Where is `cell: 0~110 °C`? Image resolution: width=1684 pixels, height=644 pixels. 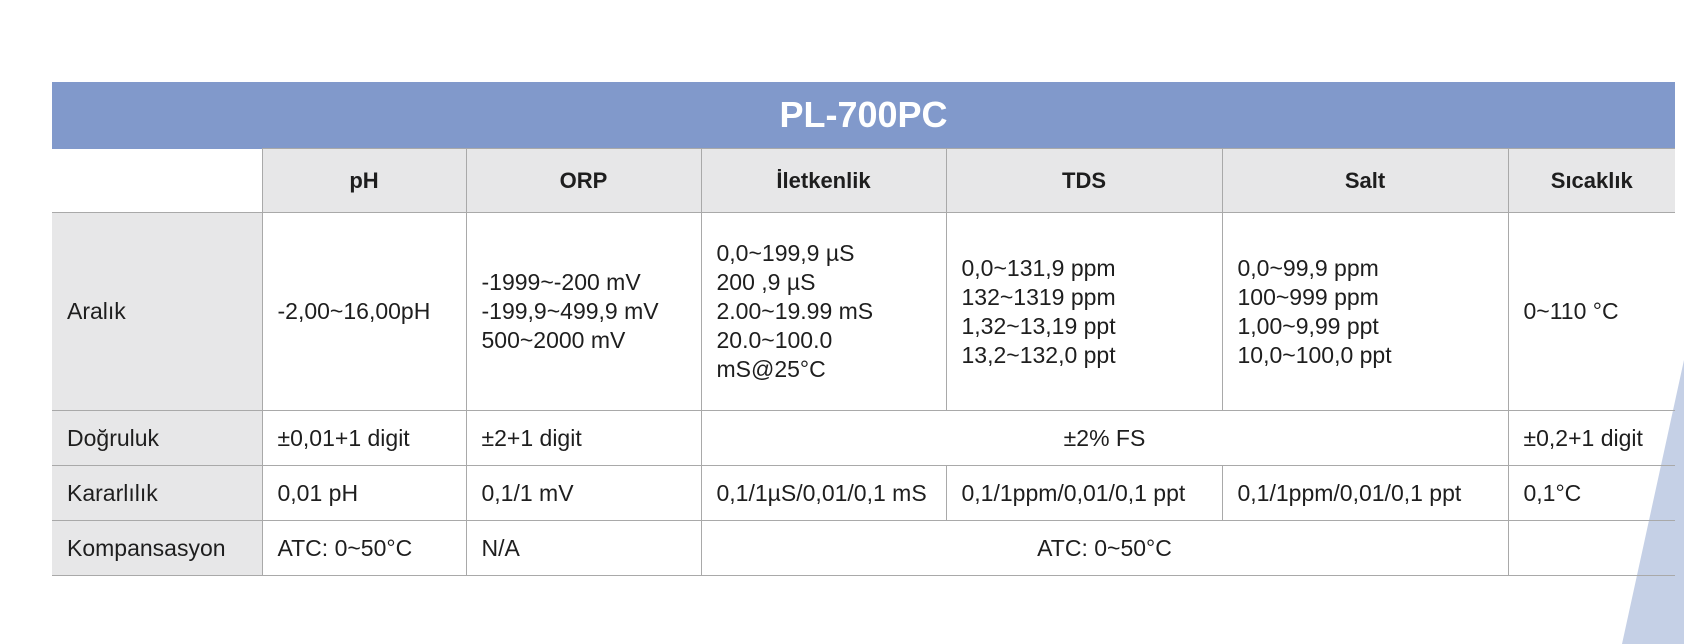
cell: 0~110 °C is located at coordinates (1591, 311).